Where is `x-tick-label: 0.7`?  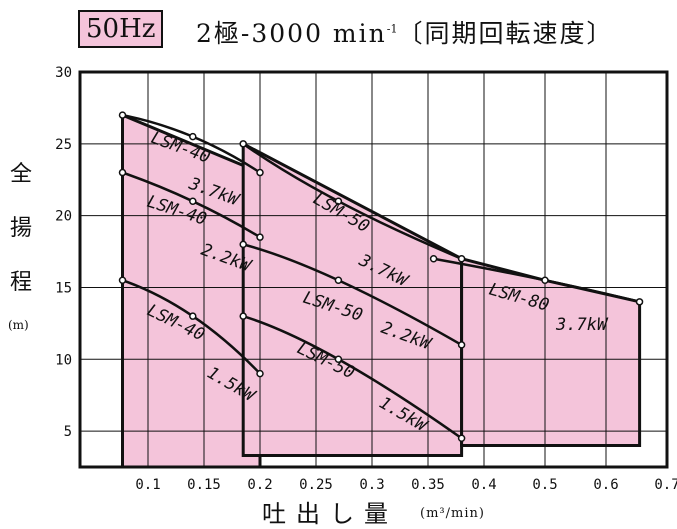 x-tick-label: 0.7 is located at coordinates (665, 485).